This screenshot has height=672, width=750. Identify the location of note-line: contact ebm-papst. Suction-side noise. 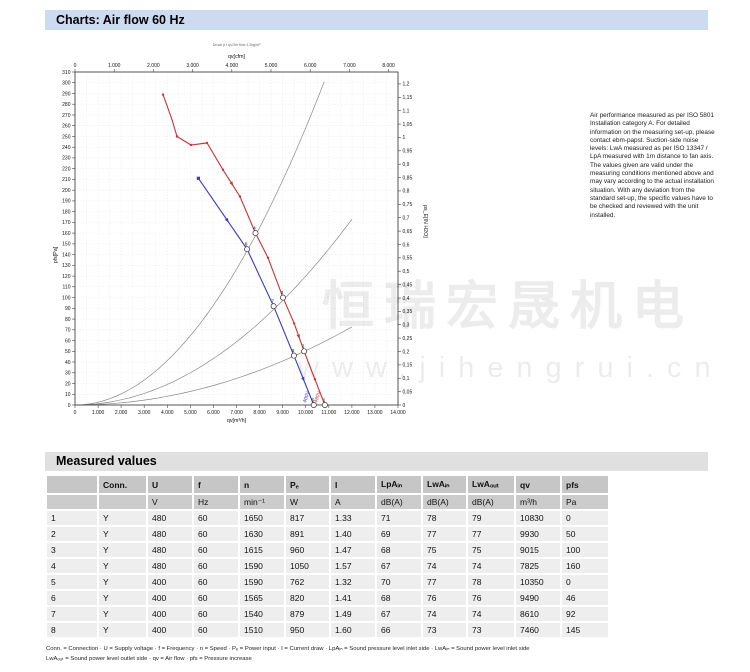
(644, 140).